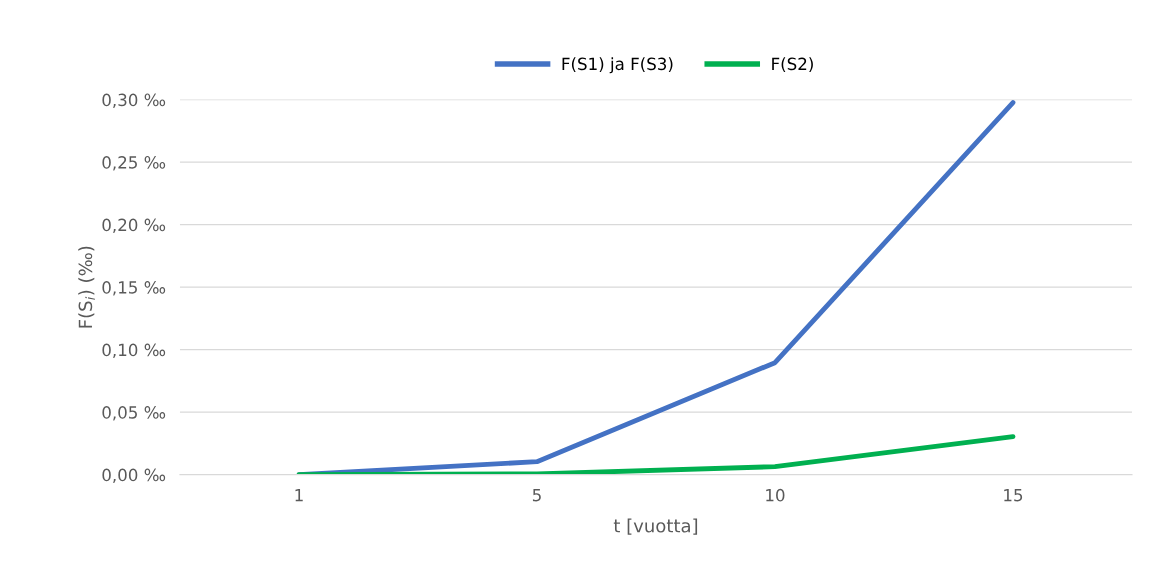 This screenshot has width=1161, height=586. Describe the element at coordinates (134, 100) in the screenshot. I see `y-tick-label: 0,30 ‰` at that location.